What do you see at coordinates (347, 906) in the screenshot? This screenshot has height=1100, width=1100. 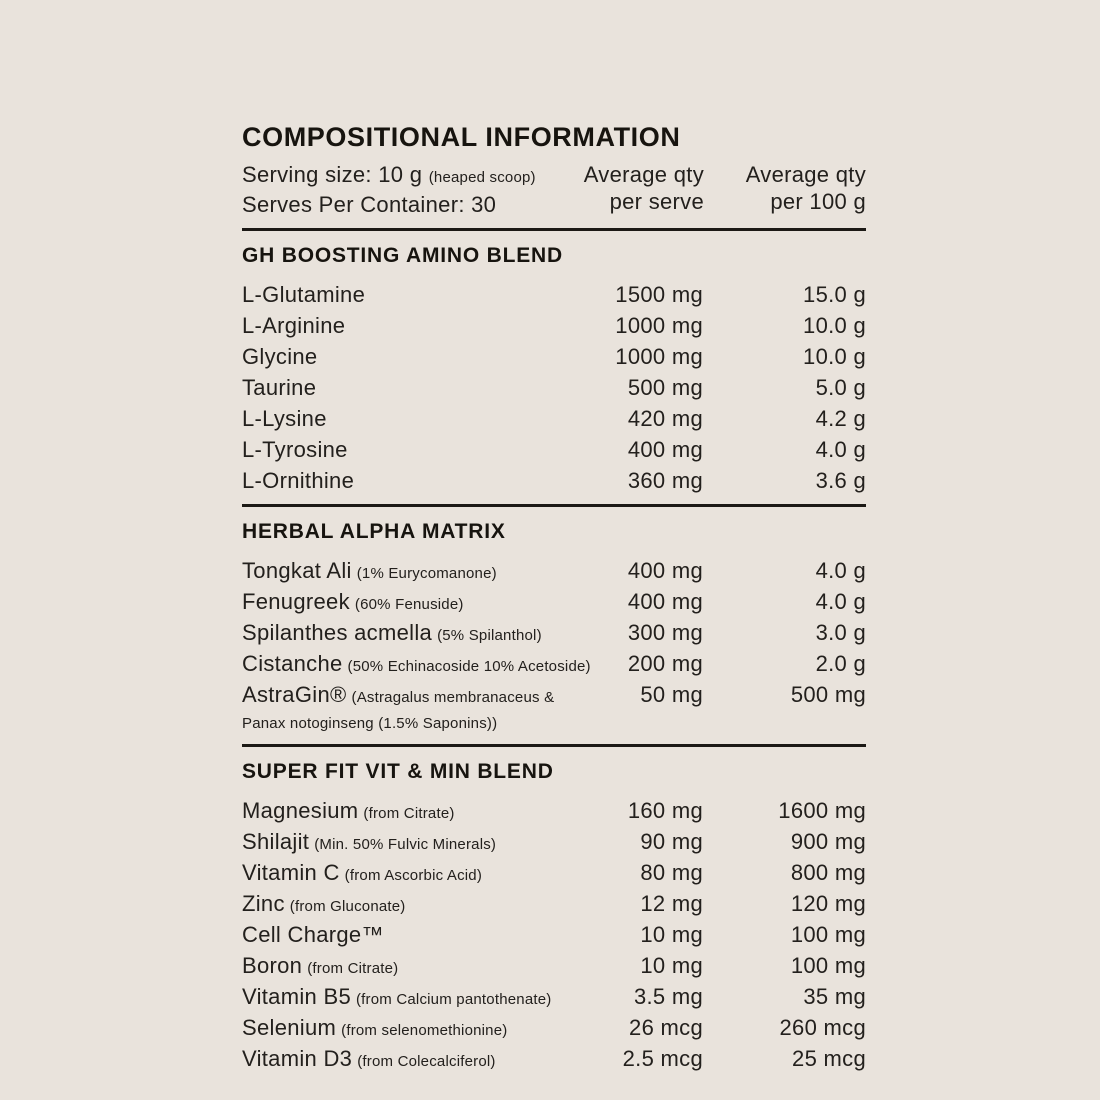 I see `ingredient-note: (from Gluconate)` at bounding box center [347, 906].